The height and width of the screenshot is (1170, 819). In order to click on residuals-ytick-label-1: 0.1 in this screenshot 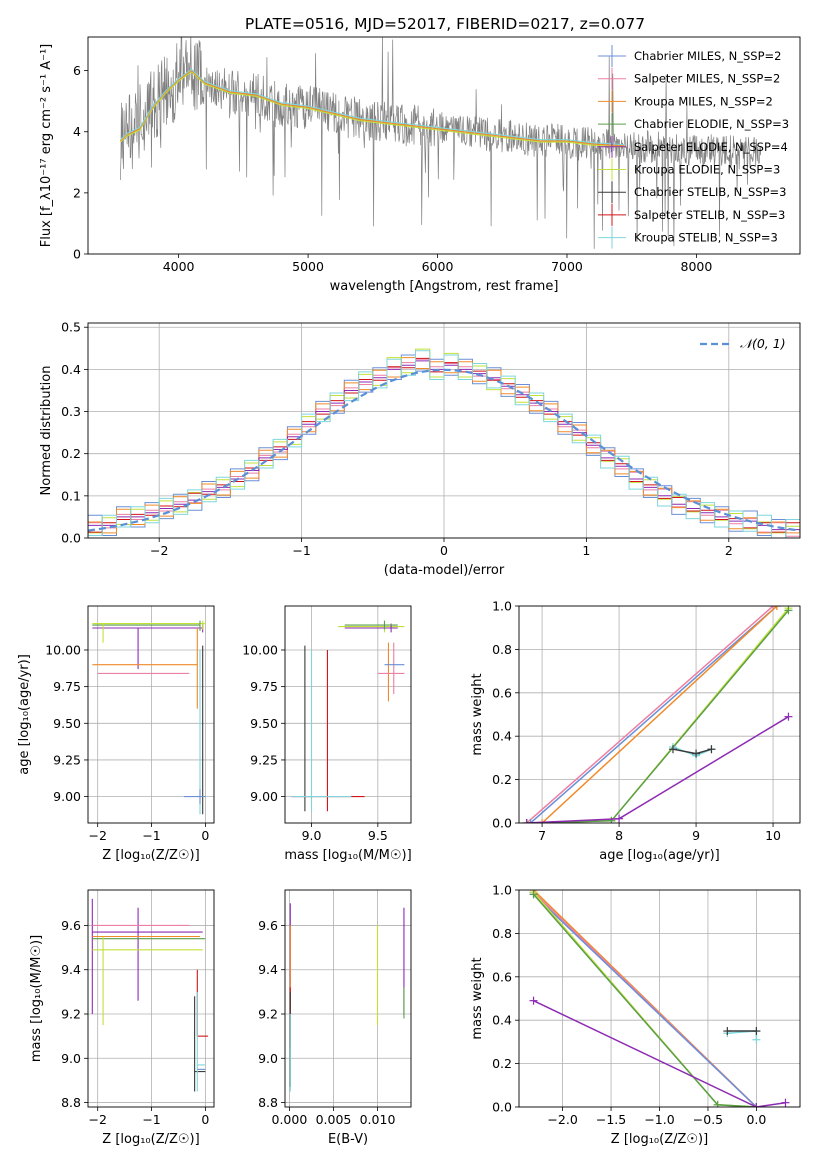, I will do `click(71, 495)`.